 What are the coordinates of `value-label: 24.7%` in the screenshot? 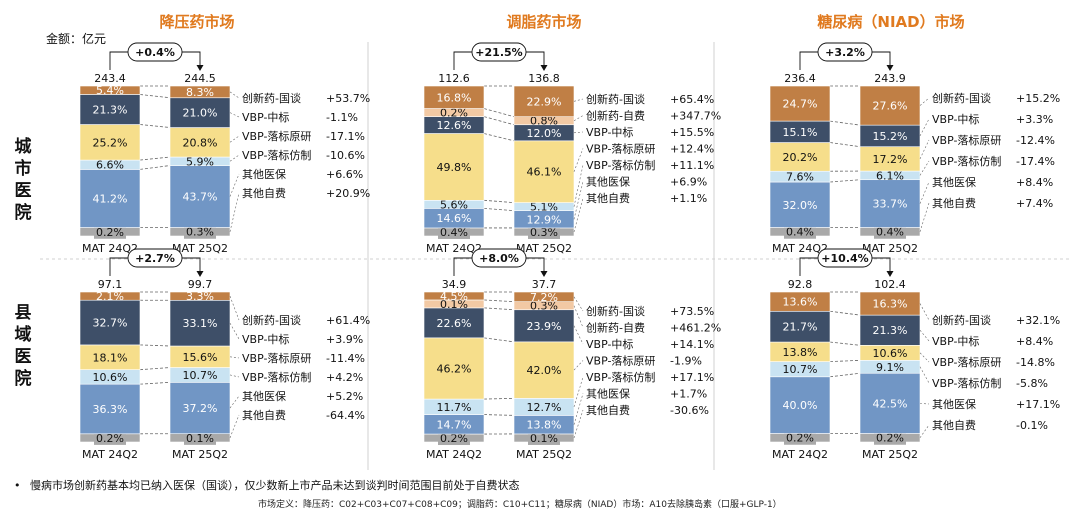 It's located at (800, 104).